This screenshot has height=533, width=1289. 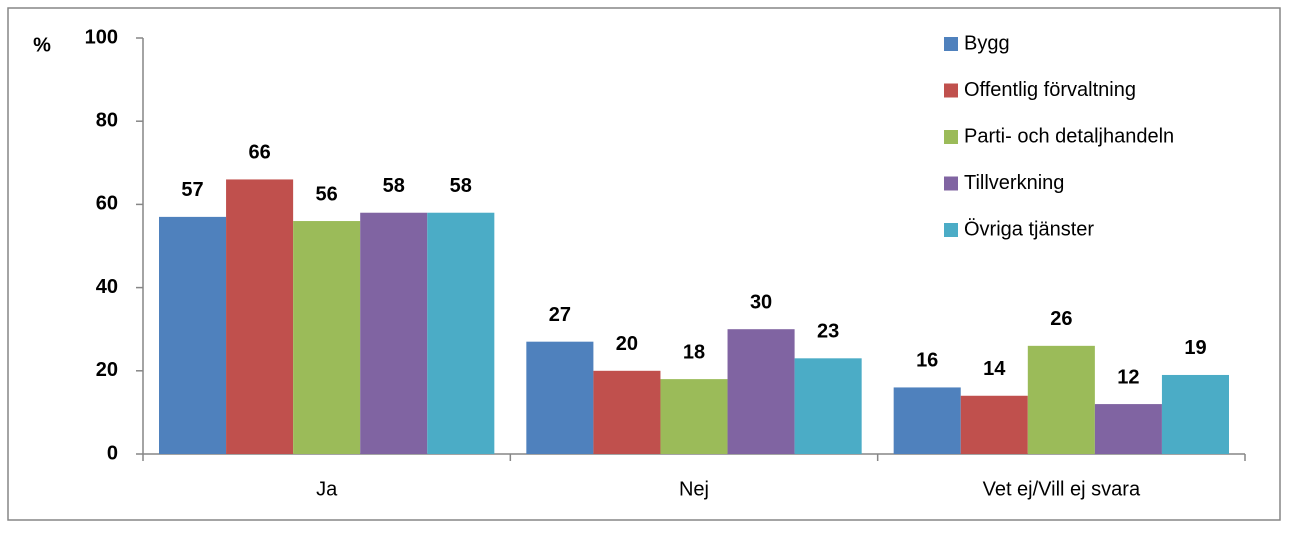 What do you see at coordinates (627, 344) in the screenshot?
I see `data-label: 20` at bounding box center [627, 344].